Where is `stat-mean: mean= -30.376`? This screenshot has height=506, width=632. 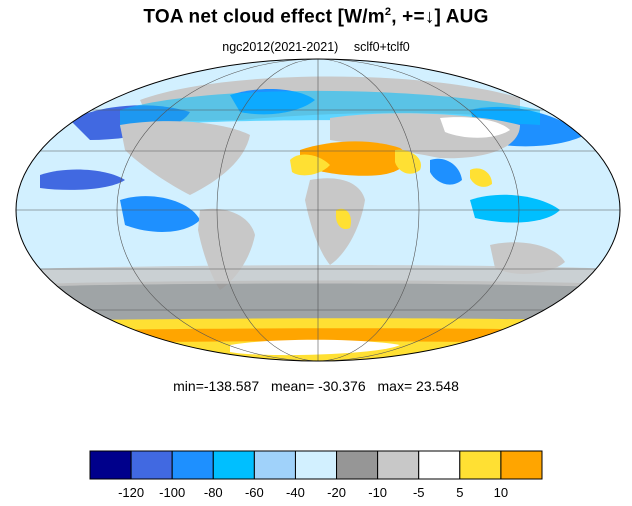
stat-mean: mean= -30.376 is located at coordinates (318, 386).